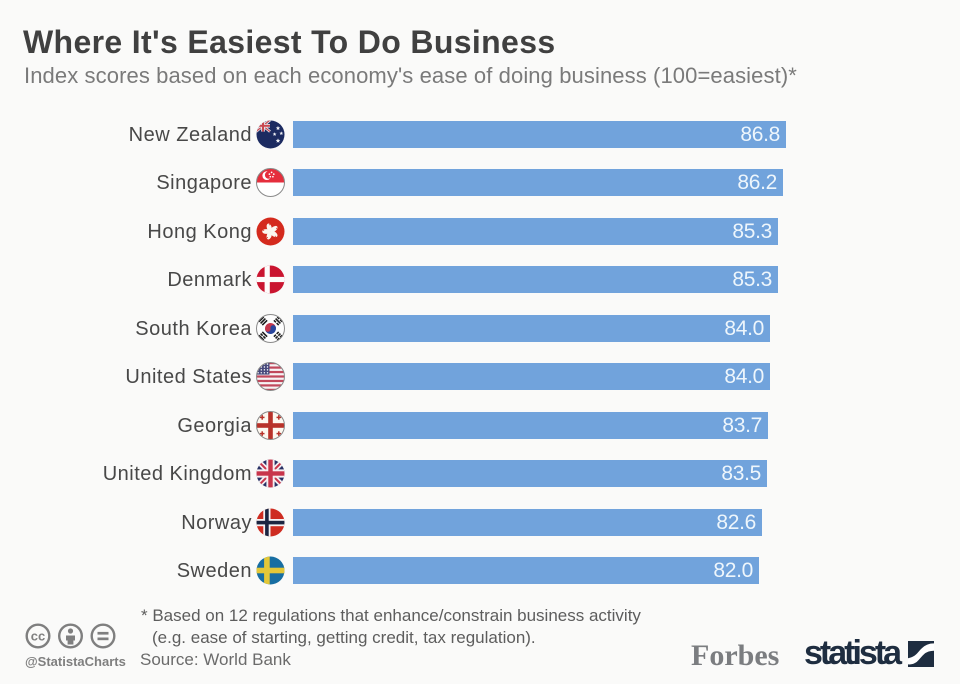 This screenshot has width=960, height=684. What do you see at coordinates (38, 636) in the screenshot?
I see `svg-text: cc` at bounding box center [38, 636].